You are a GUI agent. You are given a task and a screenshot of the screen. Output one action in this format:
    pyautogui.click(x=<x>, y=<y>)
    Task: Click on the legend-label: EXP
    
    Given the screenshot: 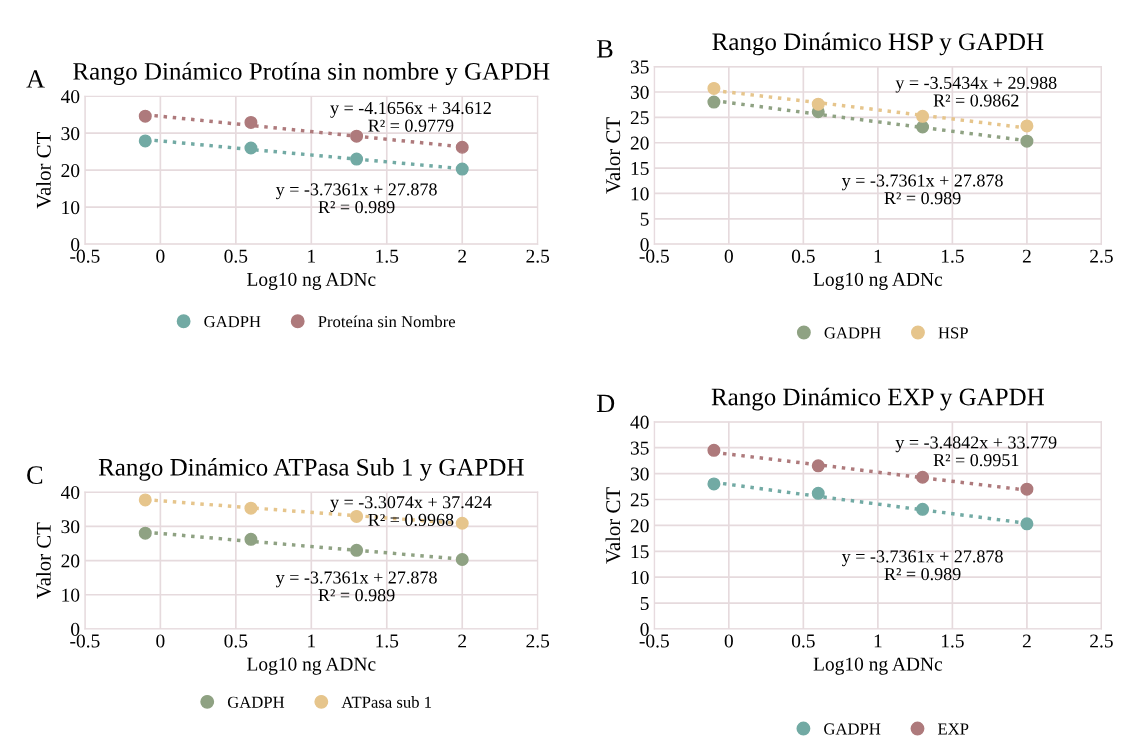 What is the action you would take?
    pyautogui.click(x=953, y=729)
    